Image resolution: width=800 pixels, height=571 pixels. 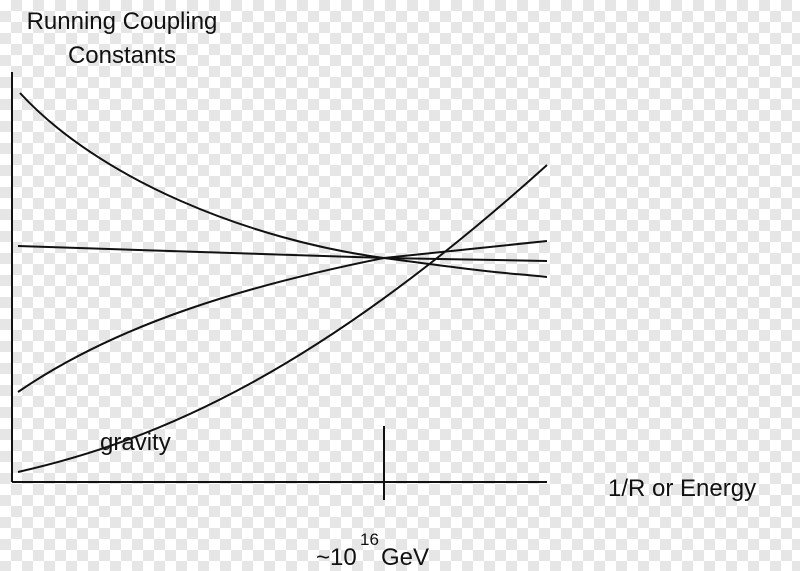 What do you see at coordinates (122, 21) in the screenshot?
I see `title-line: Running Coupling` at bounding box center [122, 21].